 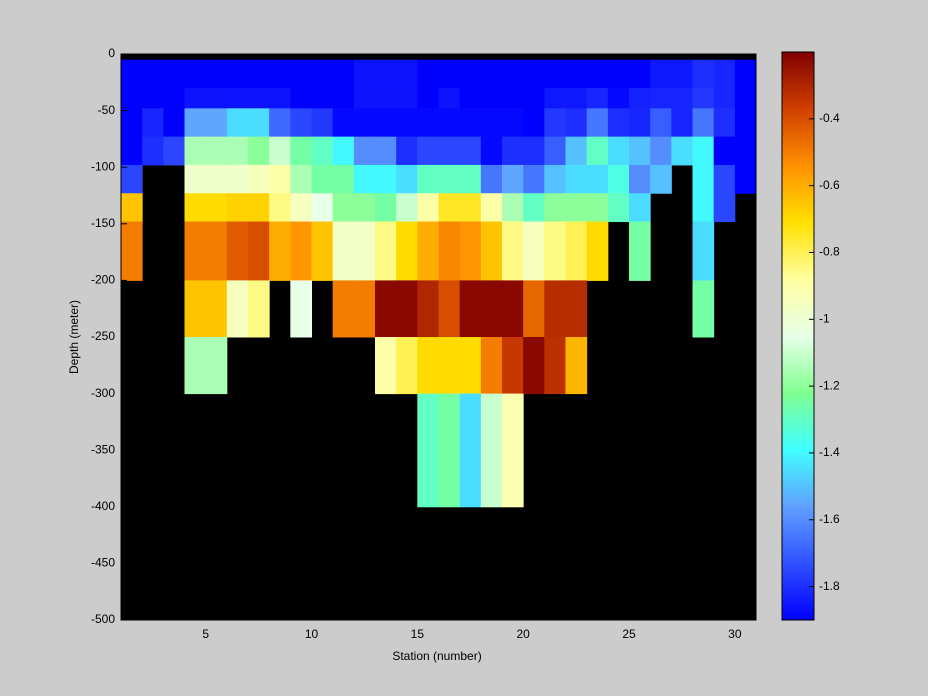 What do you see at coordinates (436, 656) in the screenshot?
I see `x-axis-label: Station (number)` at bounding box center [436, 656].